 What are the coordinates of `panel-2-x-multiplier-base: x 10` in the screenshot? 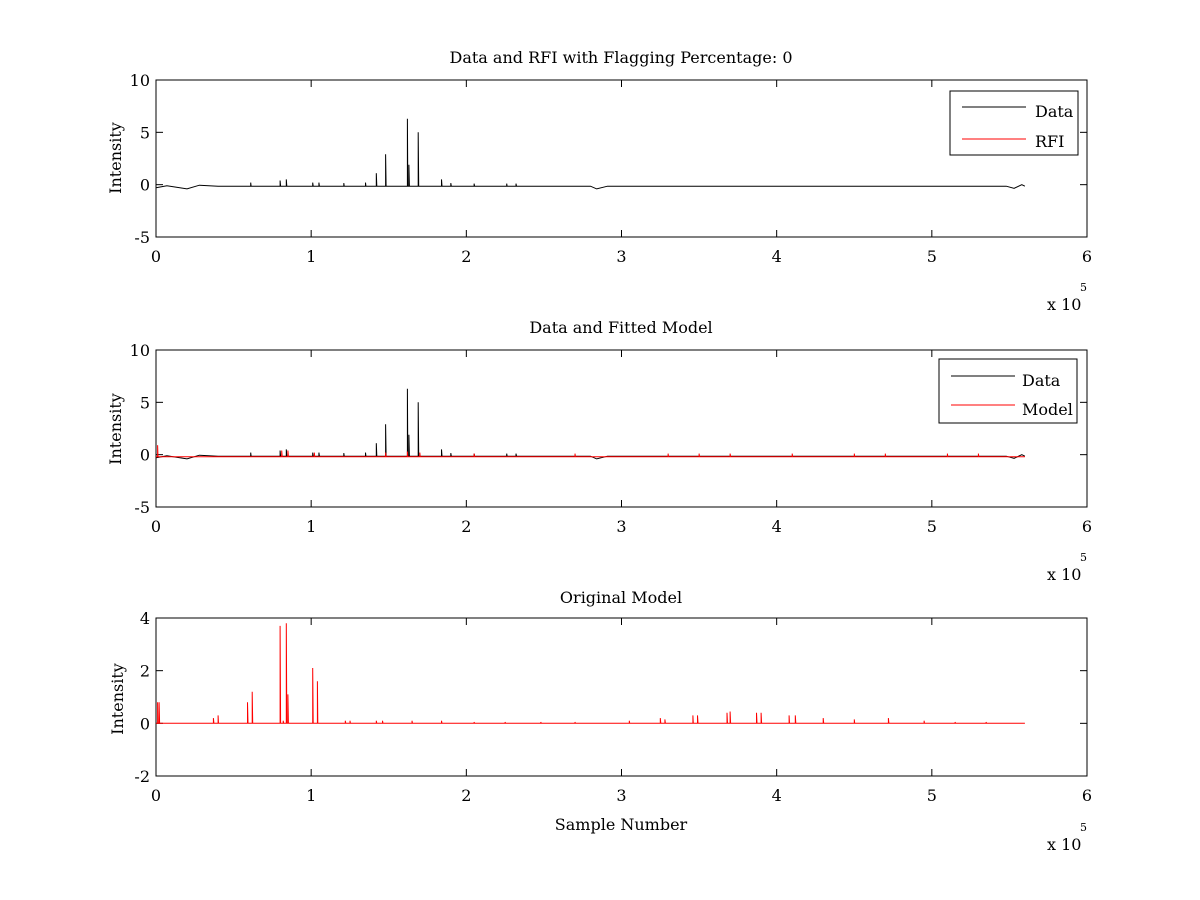 It's located at (1064, 574).